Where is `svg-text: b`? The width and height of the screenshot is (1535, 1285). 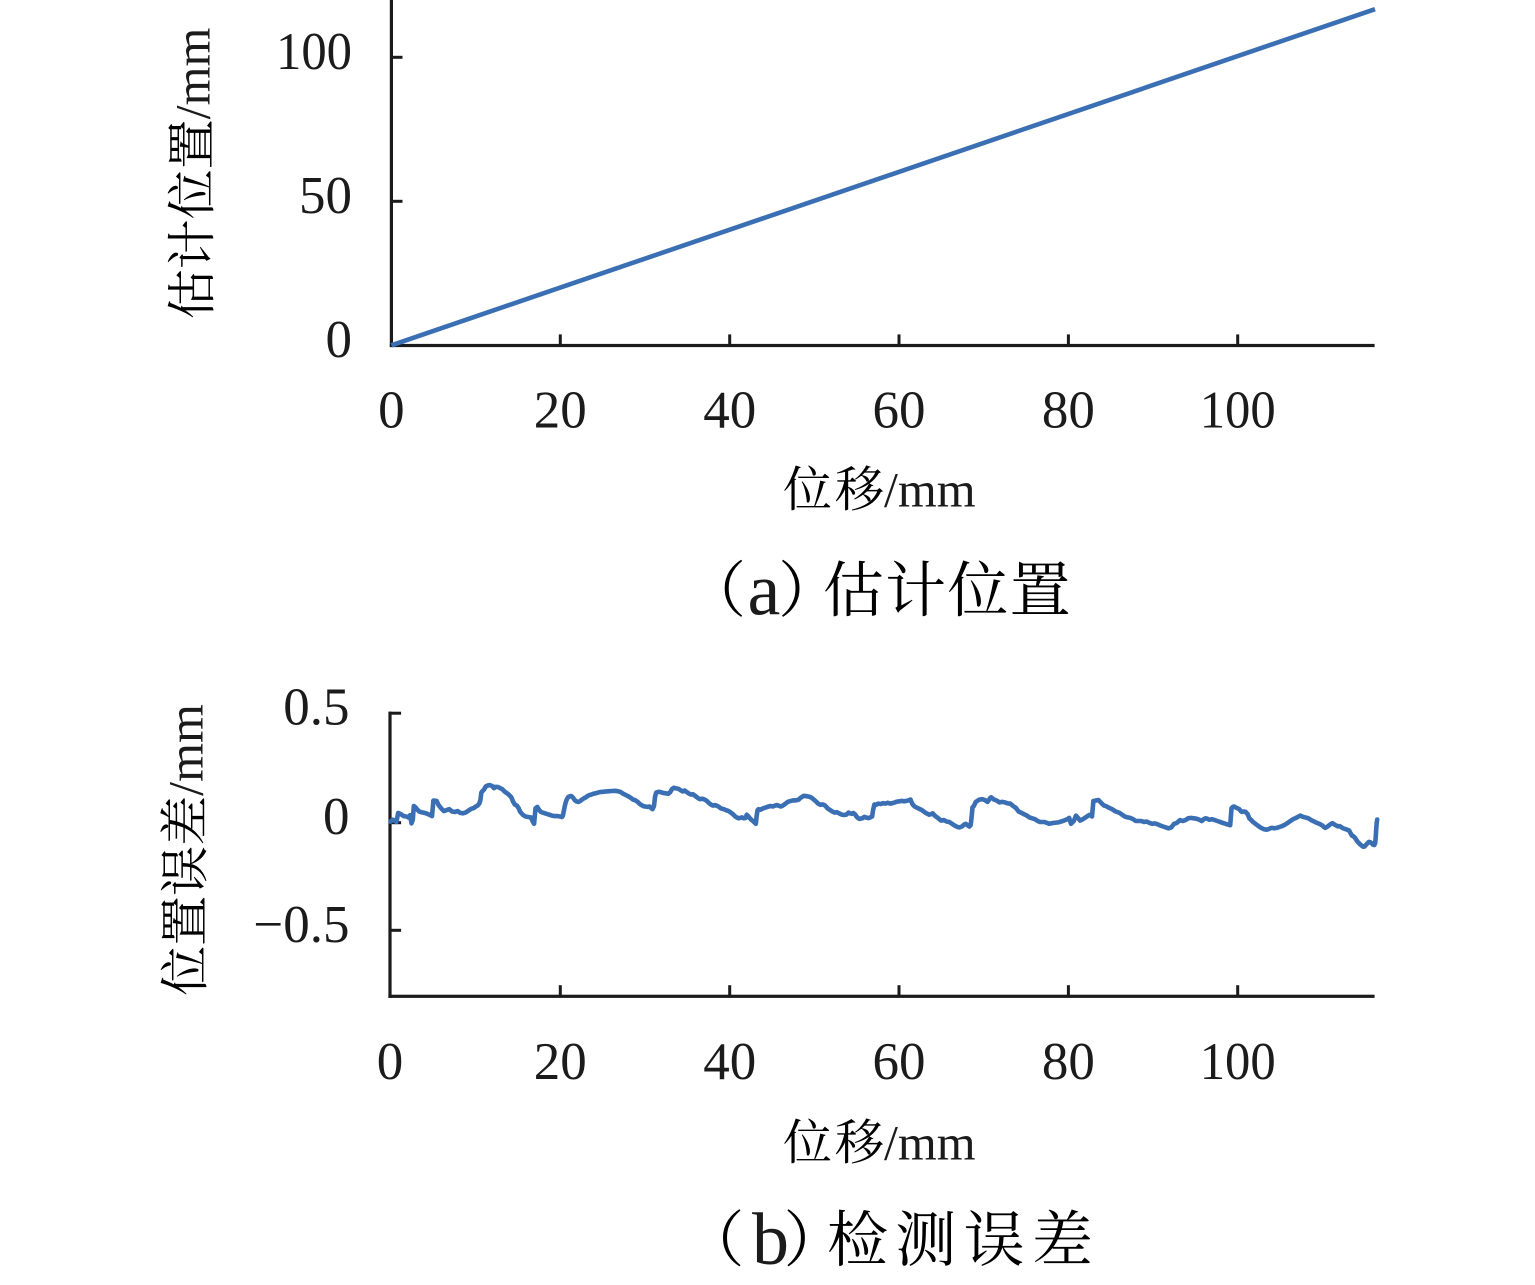
svg-text: b is located at coordinates (770, 1239).